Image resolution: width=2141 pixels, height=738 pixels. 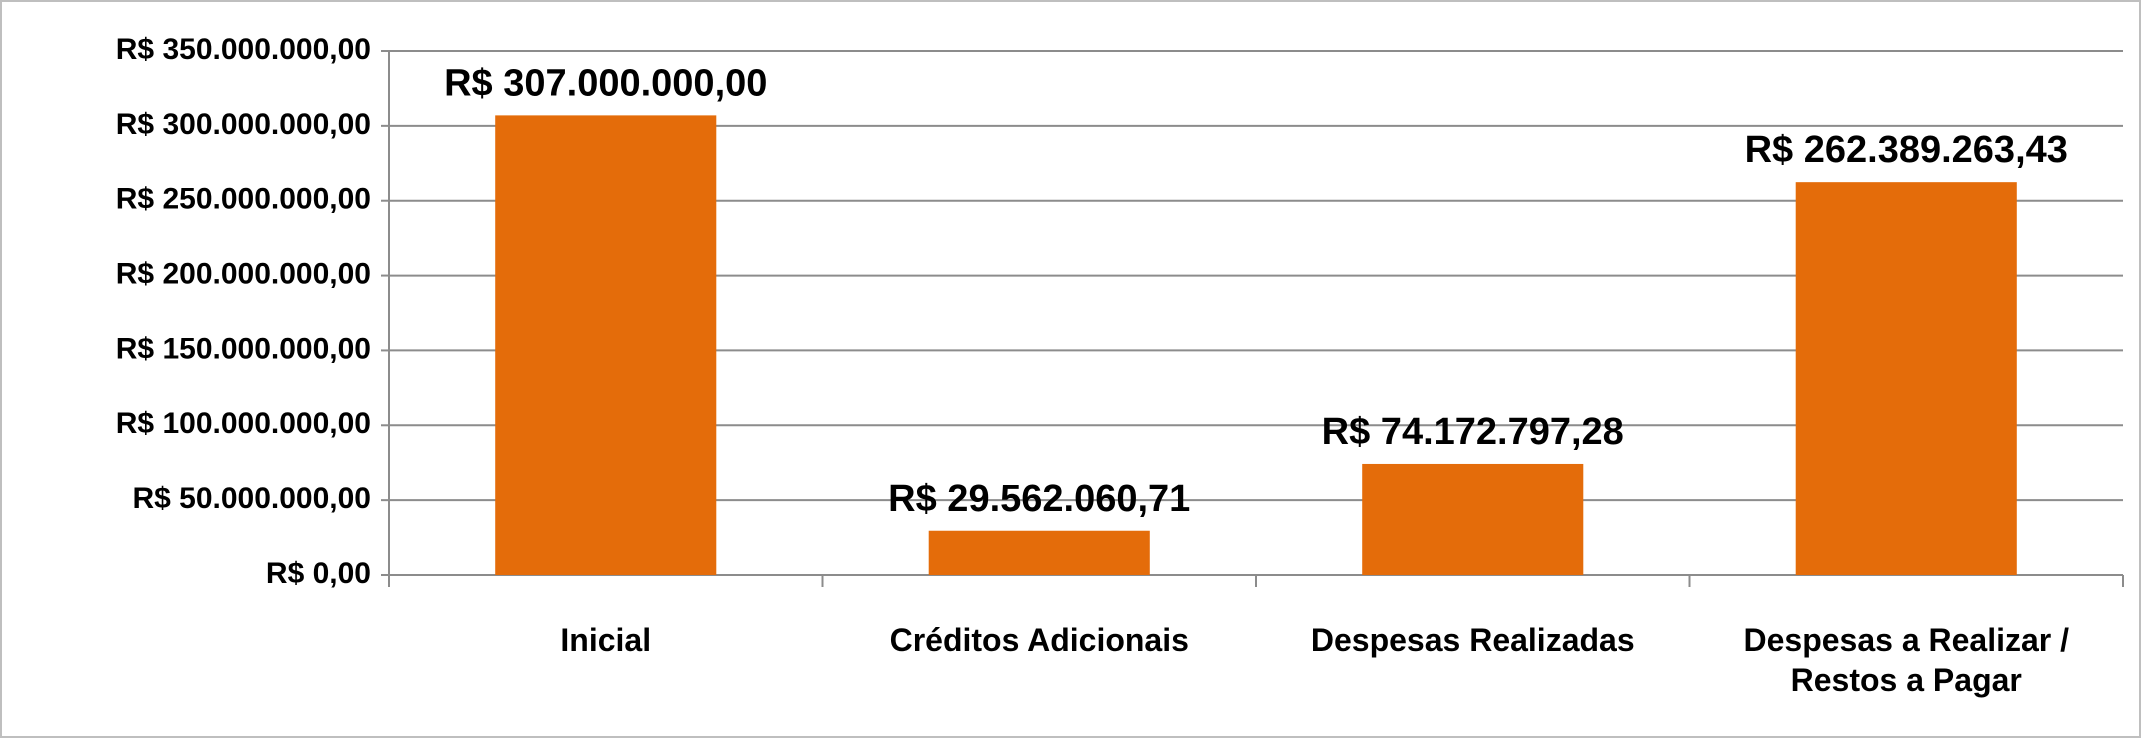 I want to click on y-tick-label: R$ 150.000.000,00, so click(x=243, y=348).